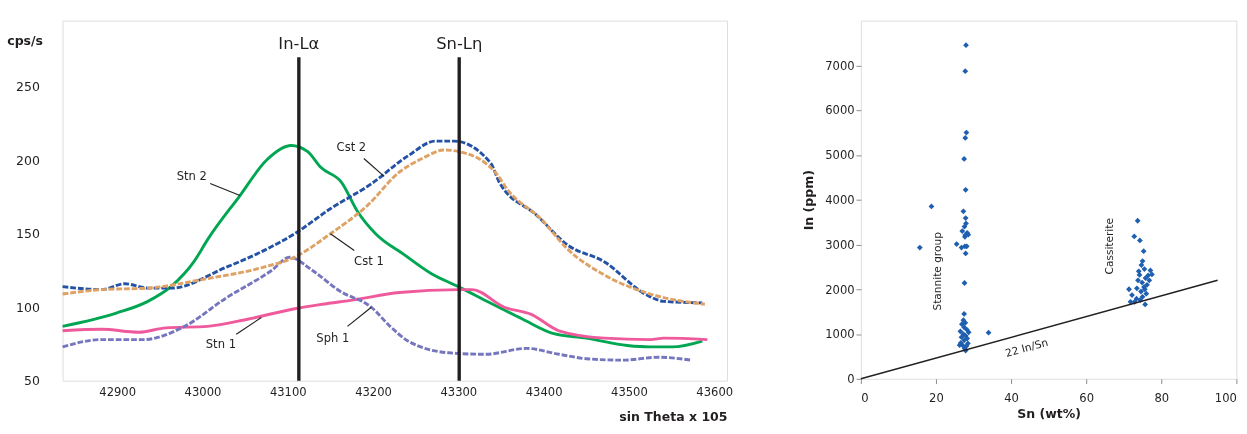  Describe the element at coordinates (333, 337) in the screenshot. I see `annotation: Sph 1` at that location.